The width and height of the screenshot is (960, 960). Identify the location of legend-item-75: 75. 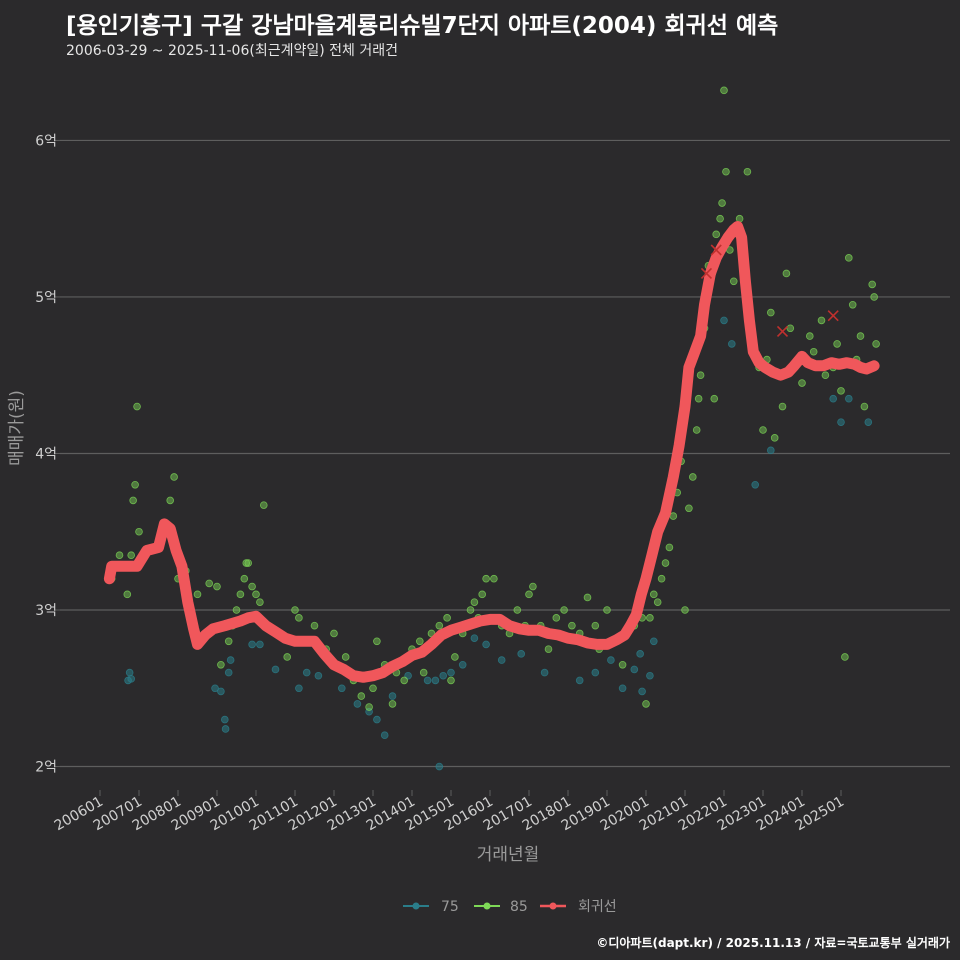
(431, 907).